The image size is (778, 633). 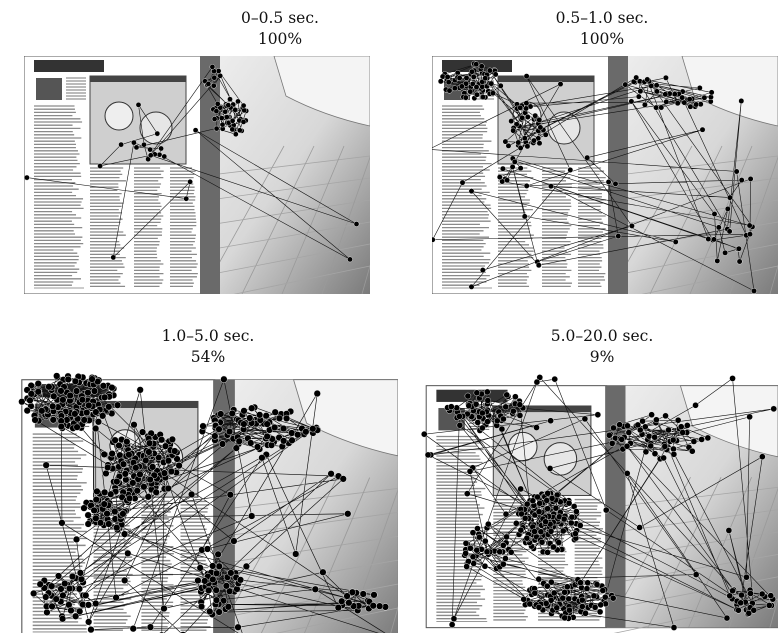 I want to click on panel-2-time-range: 0.5–1.0 sec., so click(x=602, y=18).